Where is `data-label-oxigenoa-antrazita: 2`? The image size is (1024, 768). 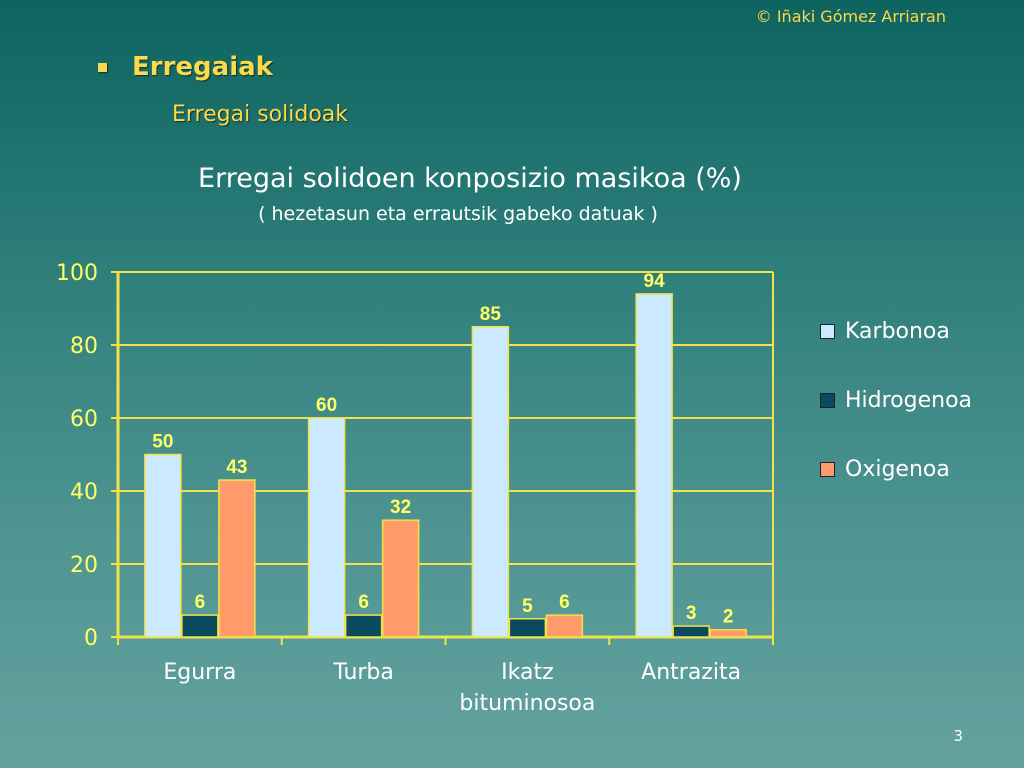
data-label-oxigenoa-antrazita: 2 is located at coordinates (728, 617).